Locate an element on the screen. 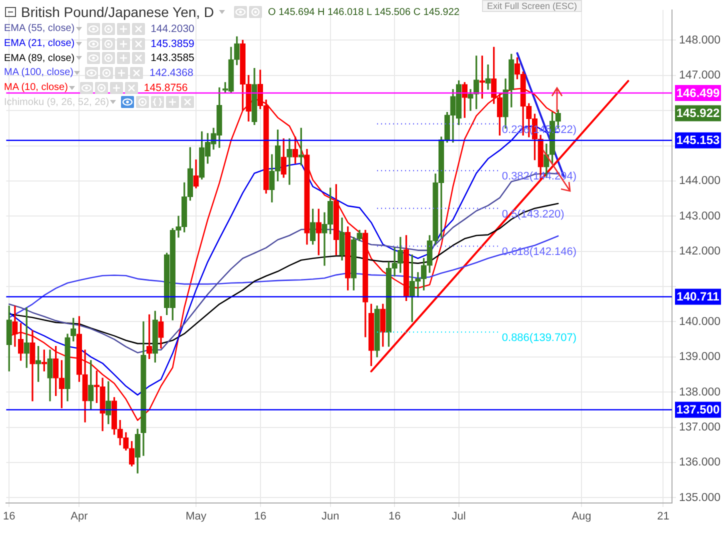 The image size is (725, 543). y-tick-label: 136.000 is located at coordinates (700, 462).